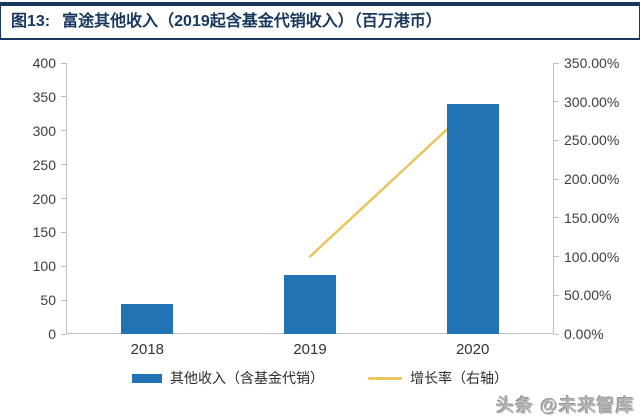 Image resolution: width=640 pixels, height=418 pixels. Describe the element at coordinates (385, 378) in the screenshot. I see `line-swatch-icon` at that location.